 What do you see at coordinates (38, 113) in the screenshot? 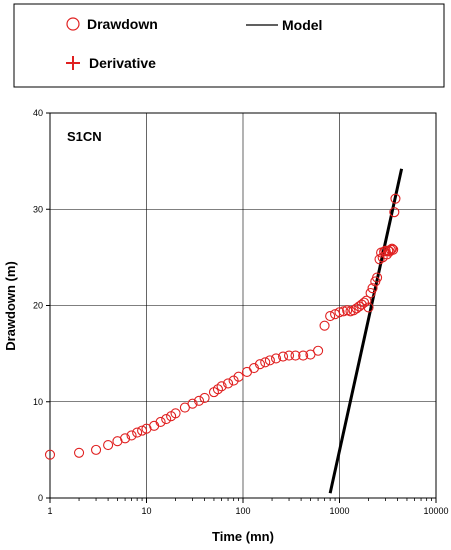
I see `y-tick-label: 40` at bounding box center [38, 113].